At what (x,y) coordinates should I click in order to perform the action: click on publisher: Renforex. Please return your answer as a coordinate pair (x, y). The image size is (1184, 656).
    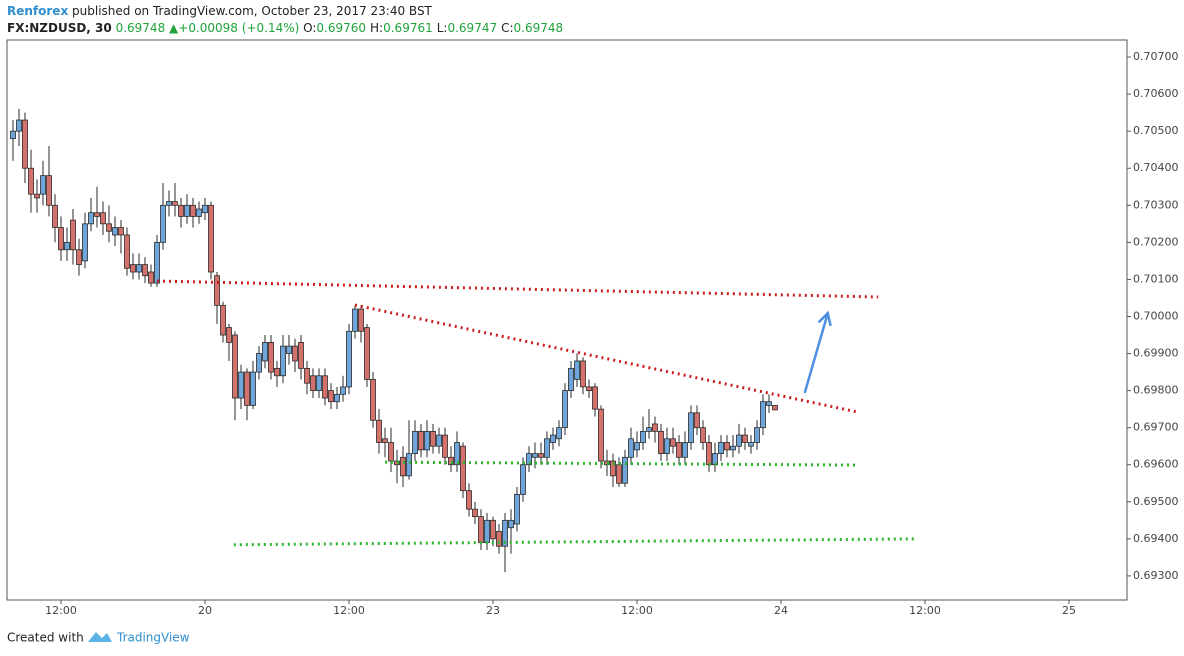
    Looking at the image, I should click on (38, 11).